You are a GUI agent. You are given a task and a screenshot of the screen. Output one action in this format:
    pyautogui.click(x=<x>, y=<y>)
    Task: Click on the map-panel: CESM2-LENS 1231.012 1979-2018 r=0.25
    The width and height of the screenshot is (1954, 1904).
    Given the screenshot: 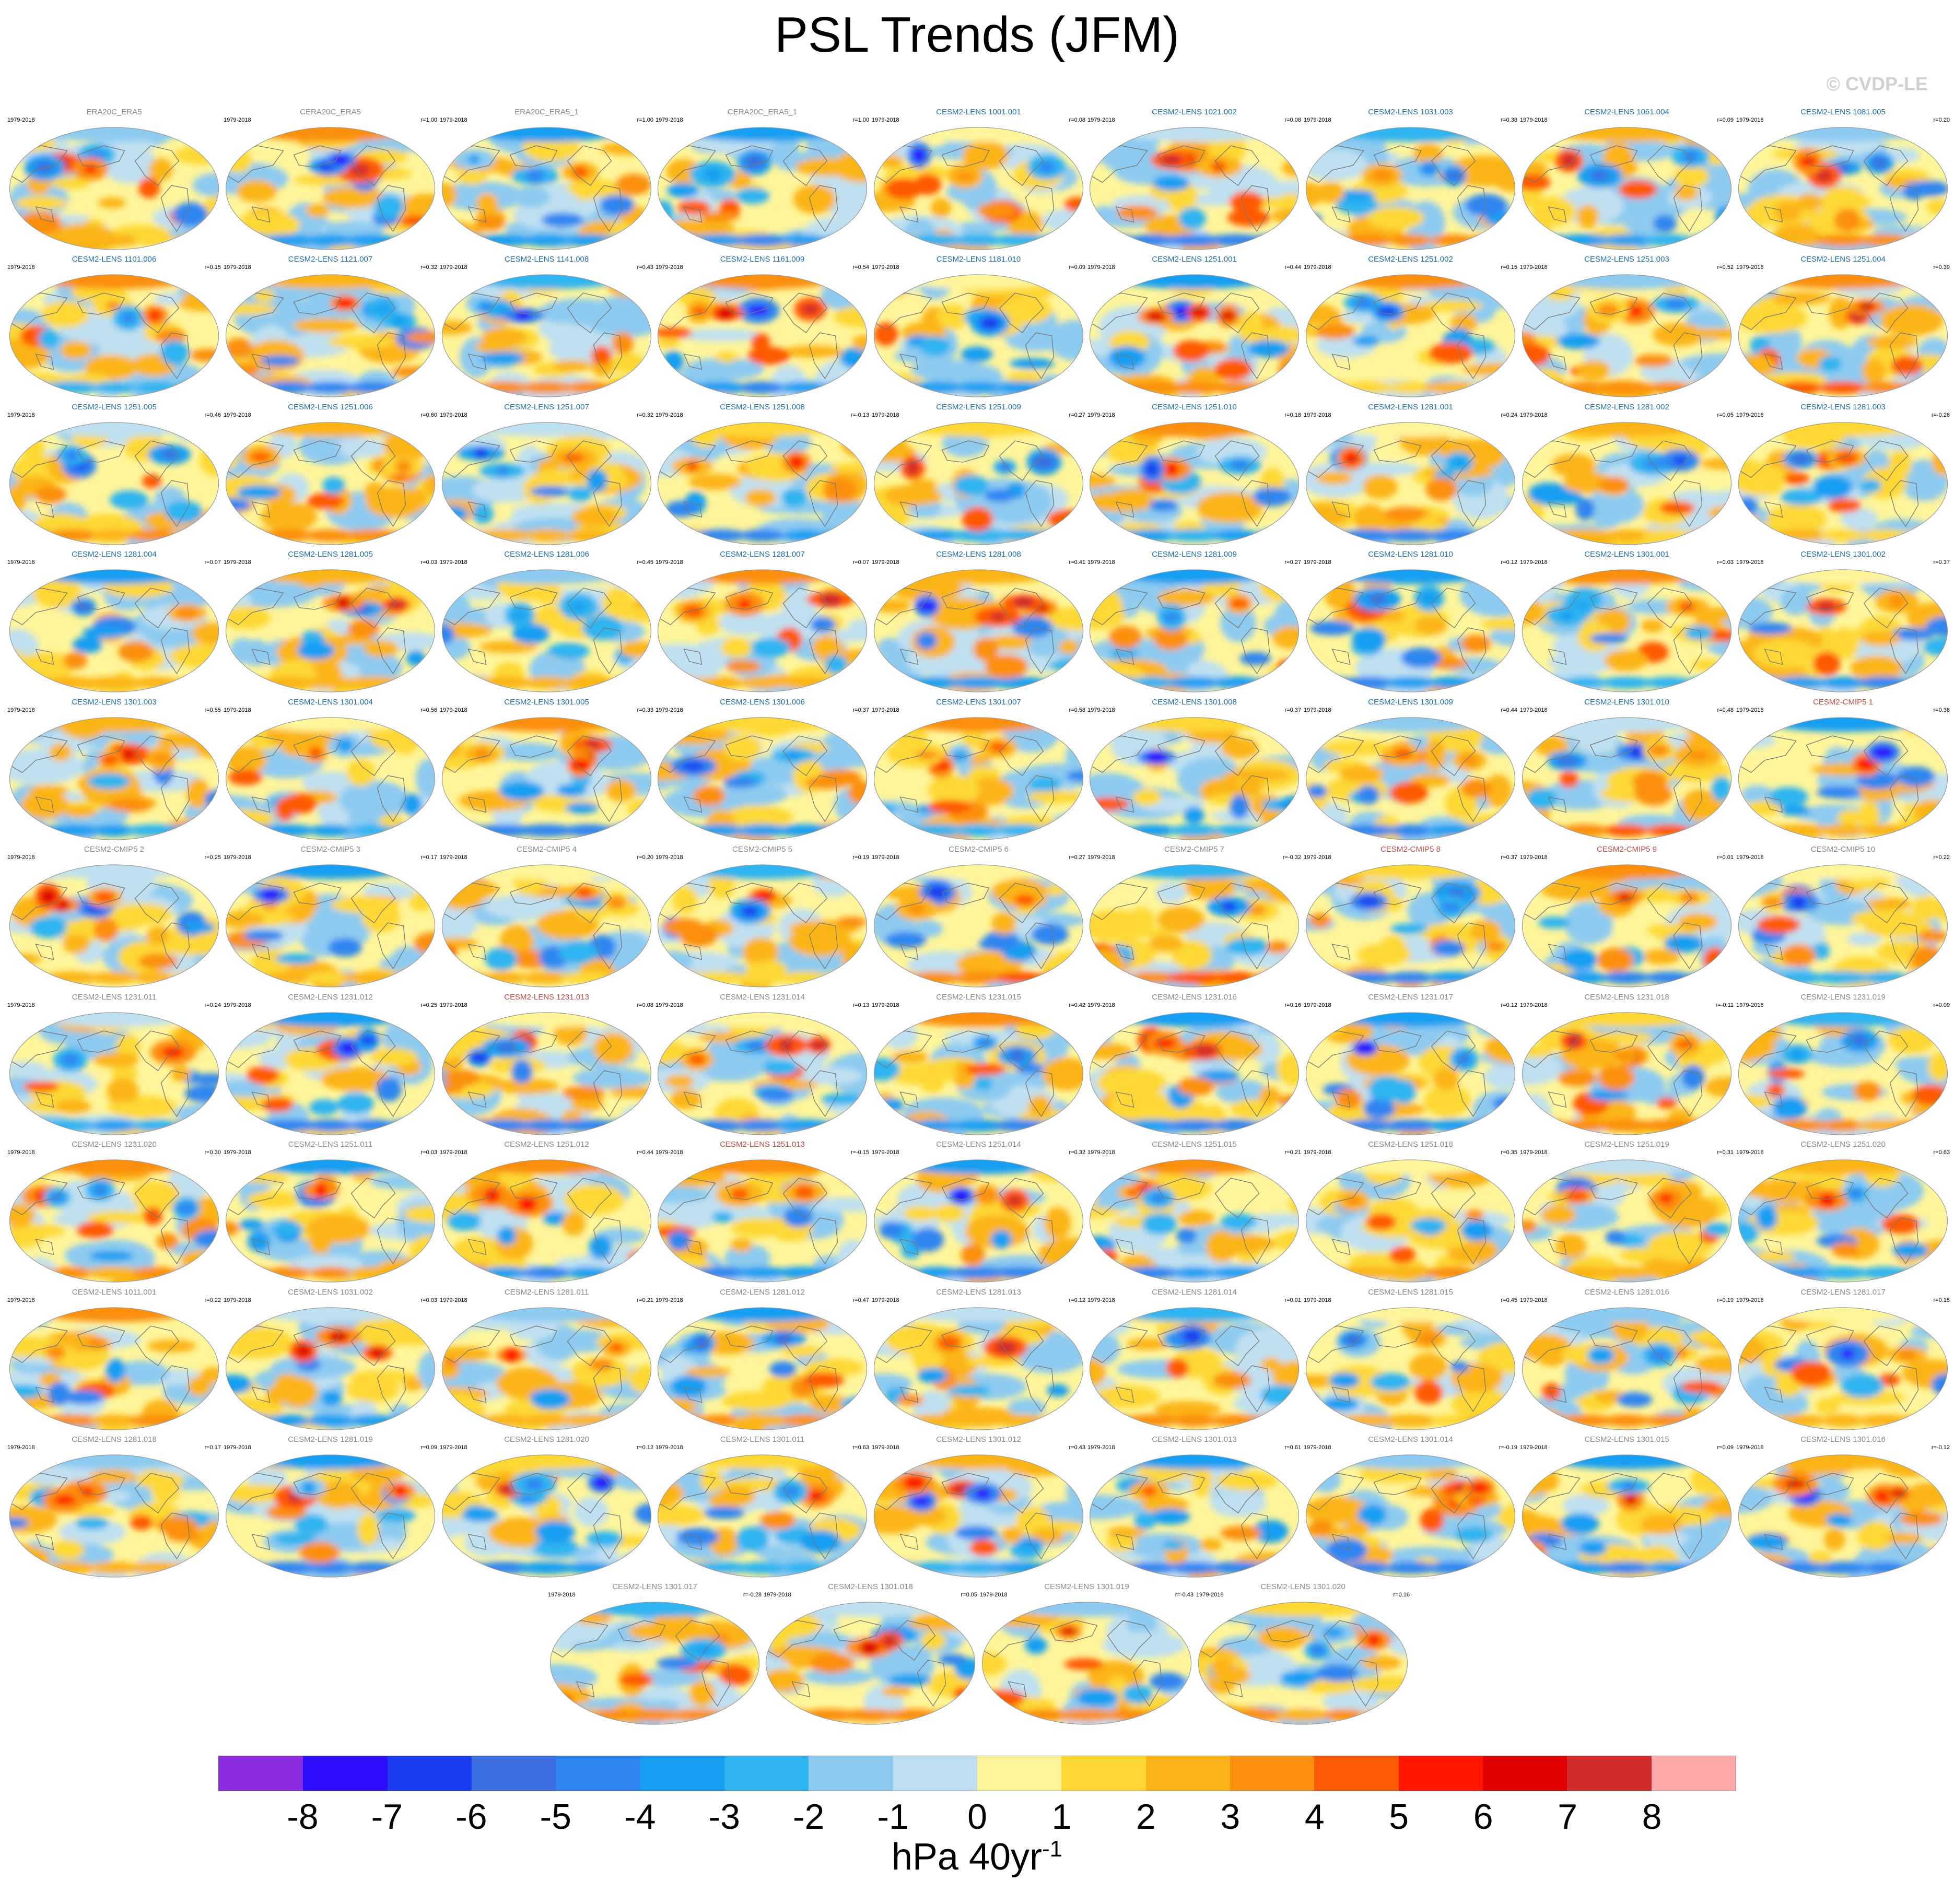 What is the action you would take?
    pyautogui.click(x=330, y=1066)
    